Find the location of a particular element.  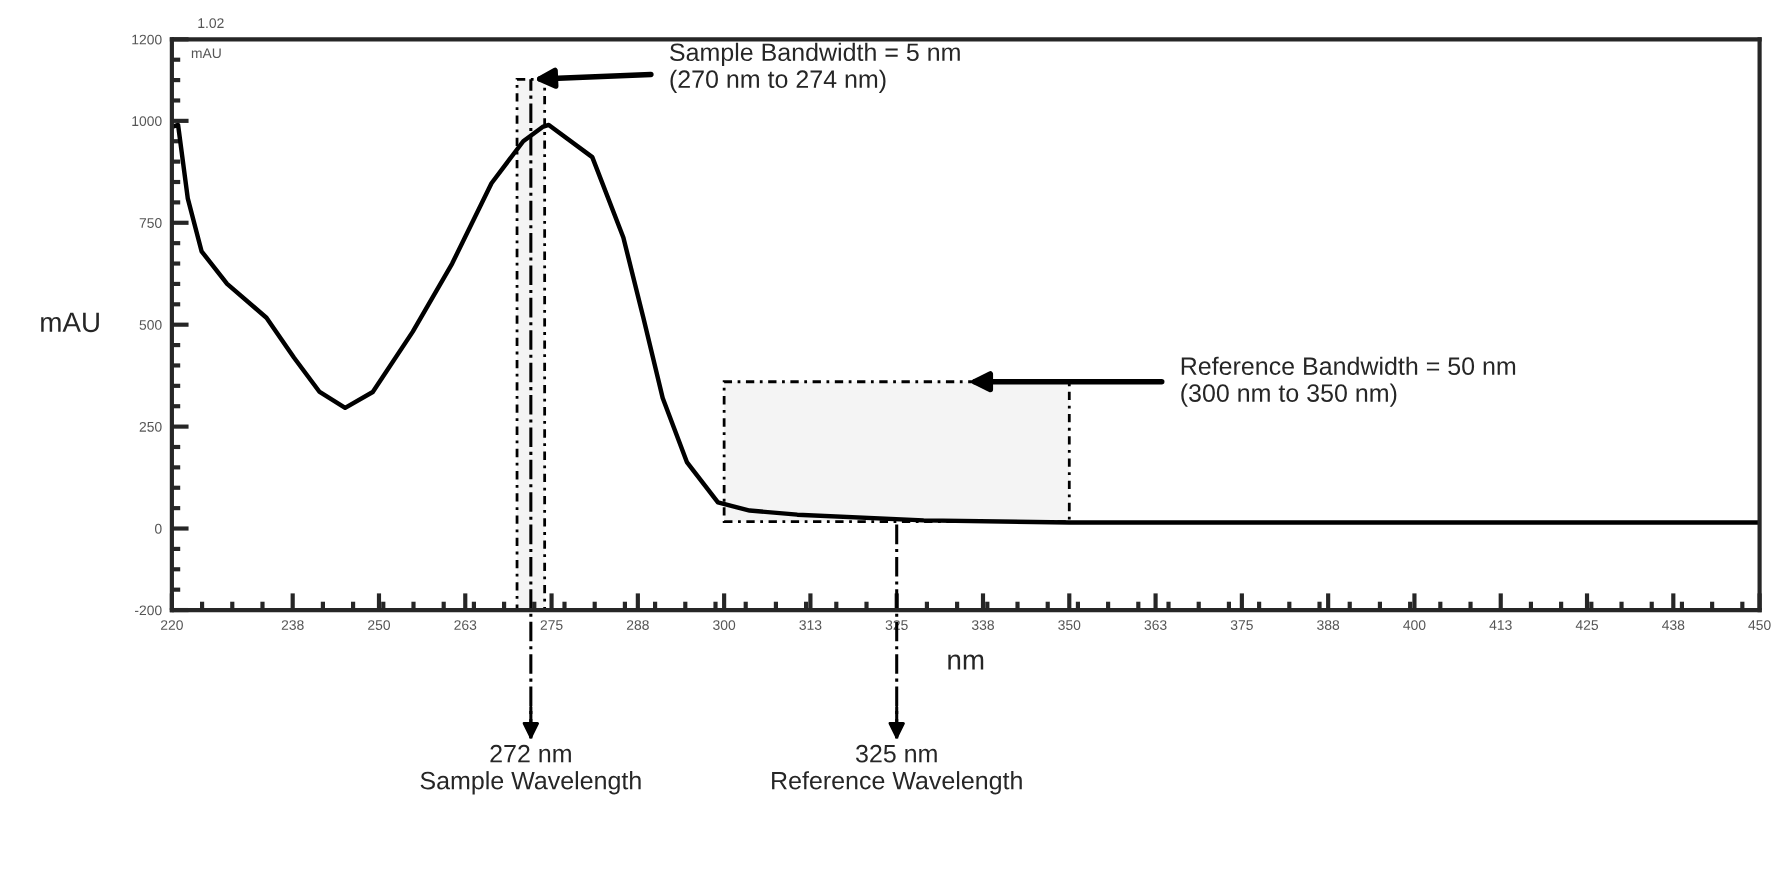

y-axis-title: mAU is located at coordinates (70, 322).